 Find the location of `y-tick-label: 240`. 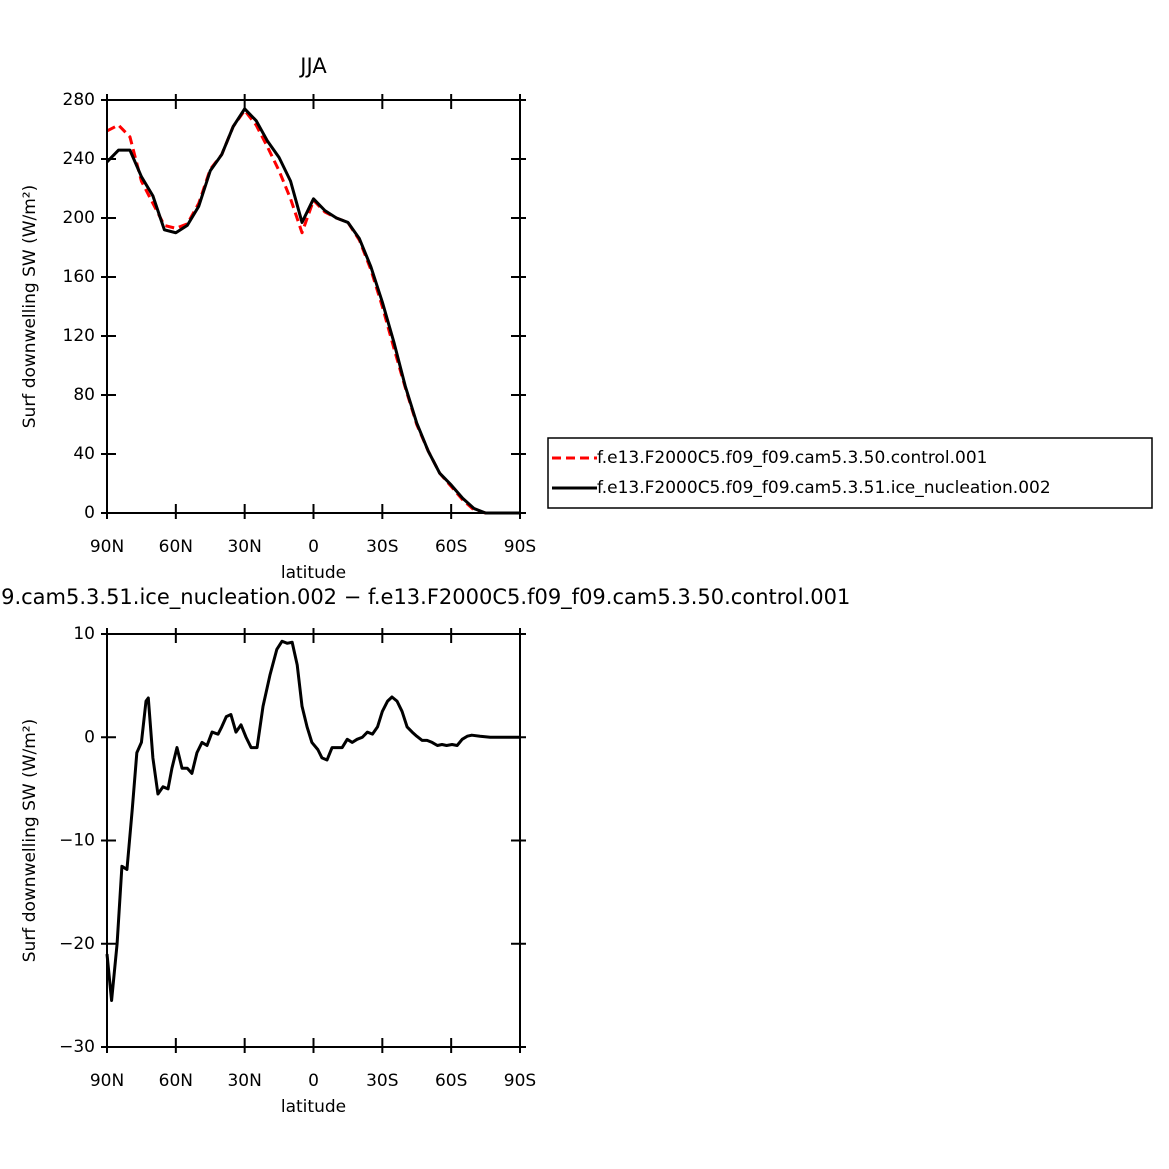

y-tick-label: 240 is located at coordinates (79, 159).